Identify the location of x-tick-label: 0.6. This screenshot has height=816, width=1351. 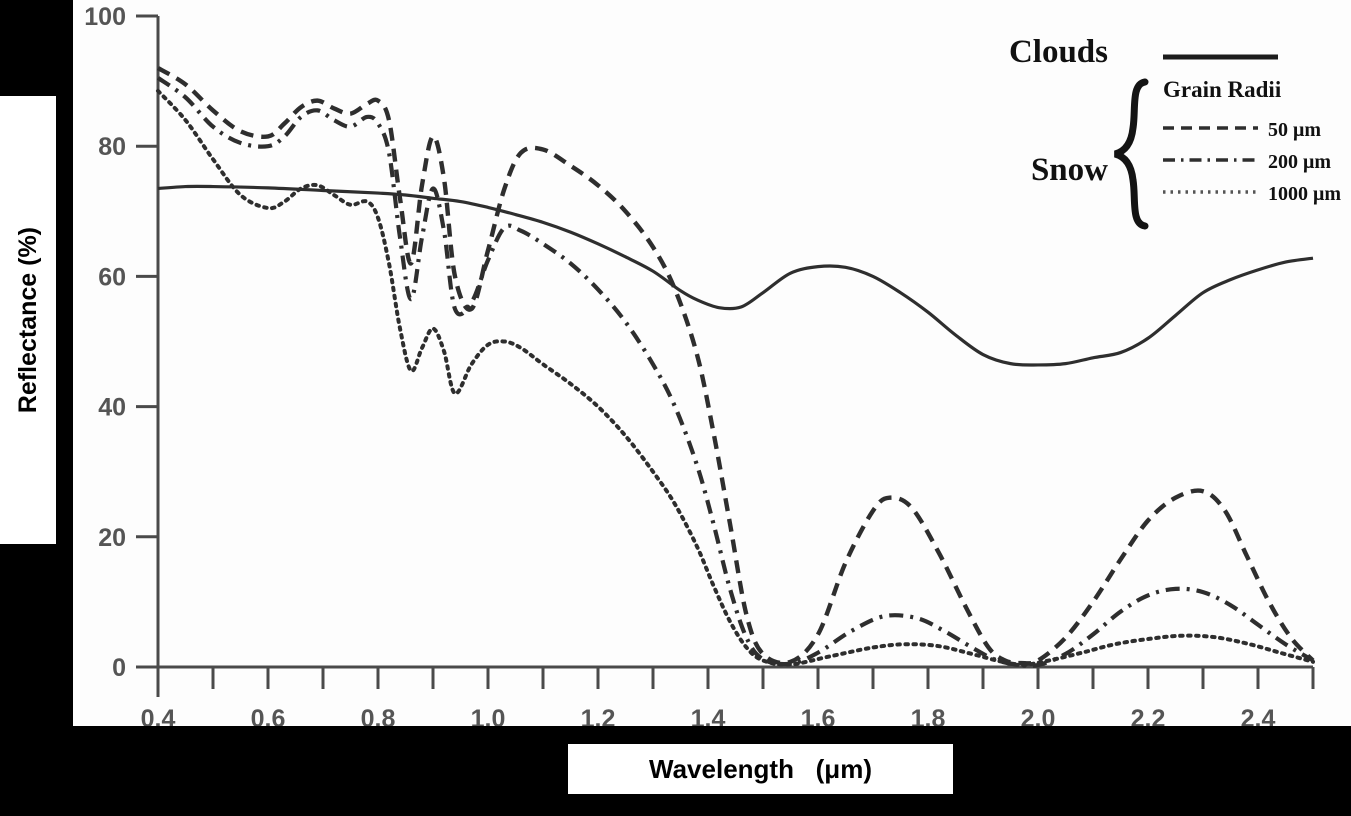
(268, 715).